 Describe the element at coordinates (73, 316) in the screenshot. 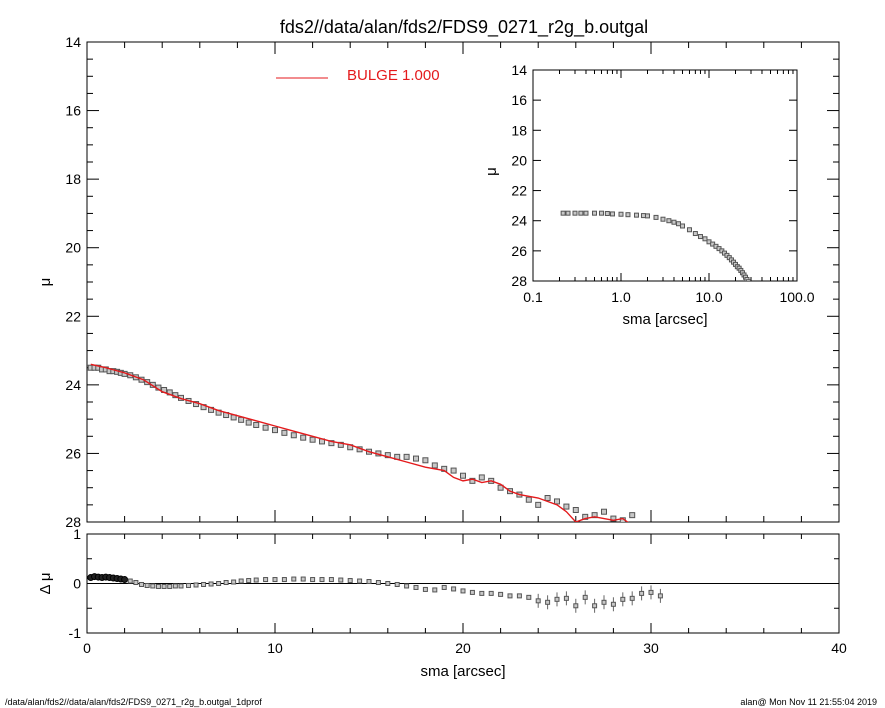

I see `main-y-tick-label: 22` at that location.